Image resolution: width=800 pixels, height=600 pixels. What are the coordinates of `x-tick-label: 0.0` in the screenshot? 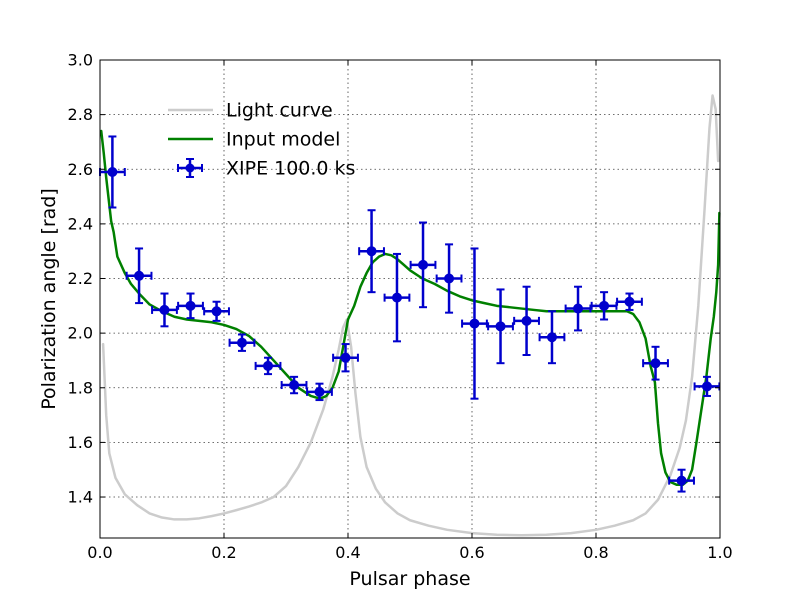 It's located at (99, 552).